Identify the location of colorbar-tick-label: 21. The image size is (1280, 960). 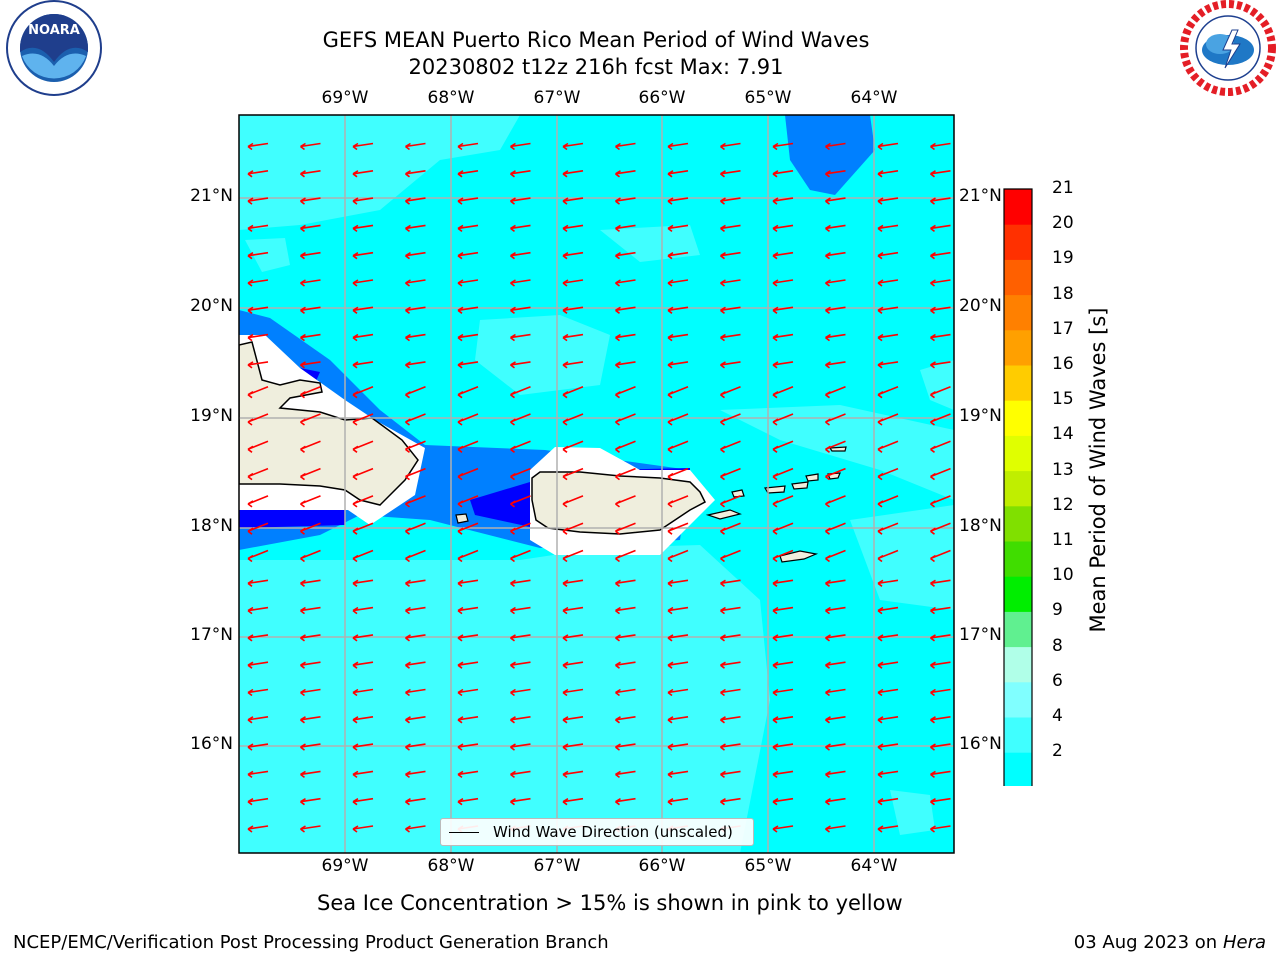
(1063, 188).